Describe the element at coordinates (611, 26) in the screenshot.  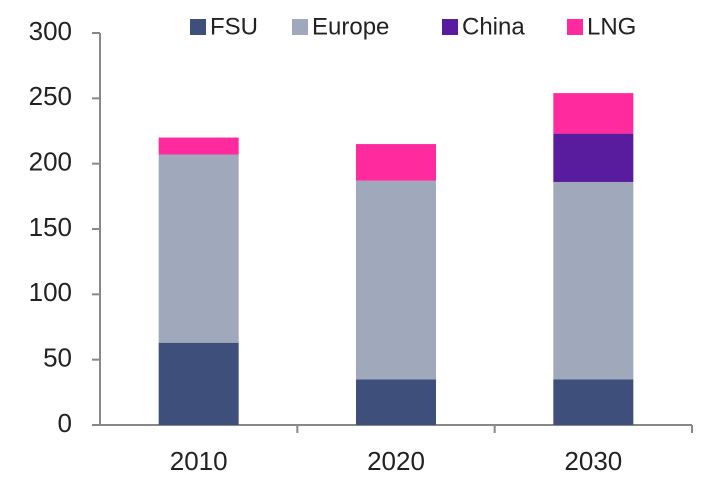
I see `legend-label: LNG` at that location.